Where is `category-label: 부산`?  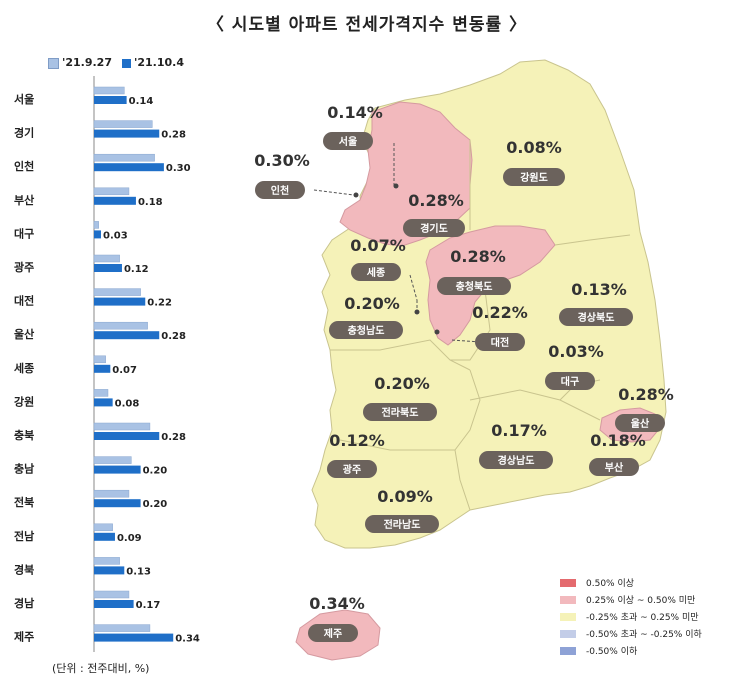 category-label: 부산 is located at coordinates (24, 200).